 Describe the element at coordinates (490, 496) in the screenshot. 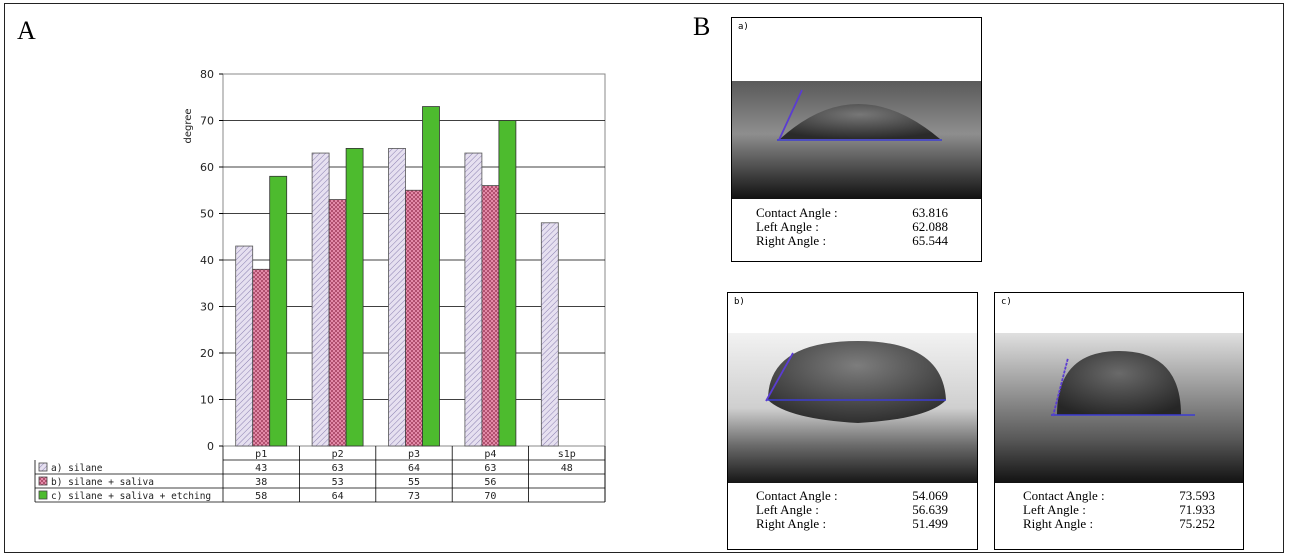

I see `data-label: 70` at that location.